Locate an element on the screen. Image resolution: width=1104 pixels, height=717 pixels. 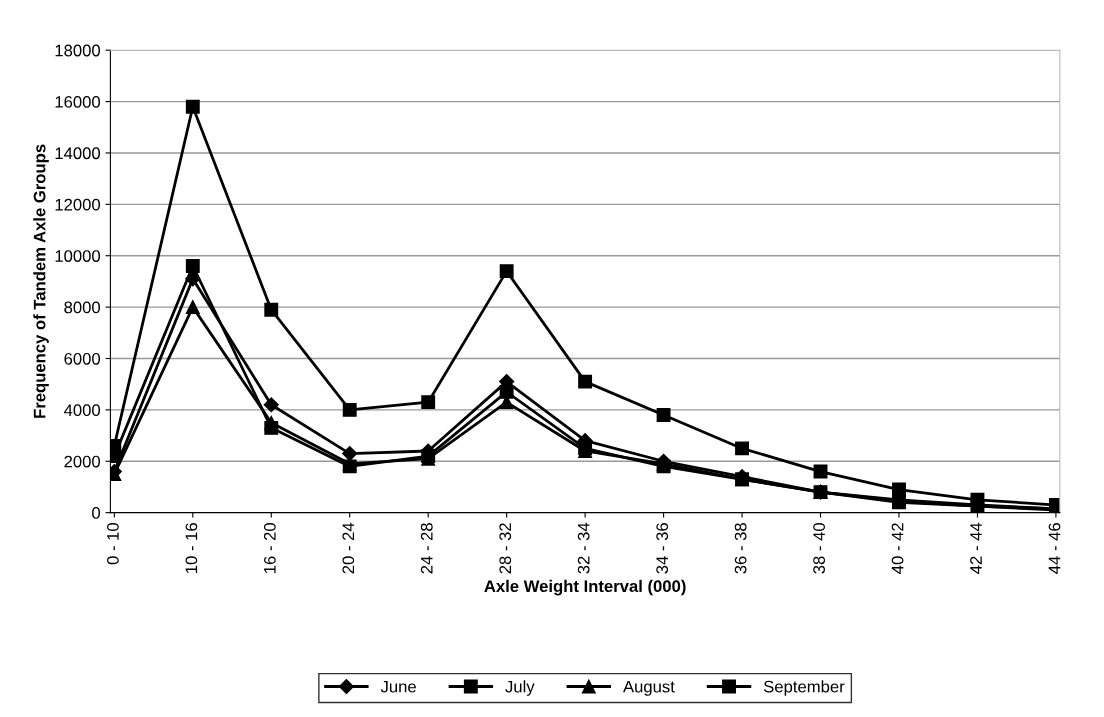
x-tick-label: 34 - 36 is located at coordinates (662, 548).